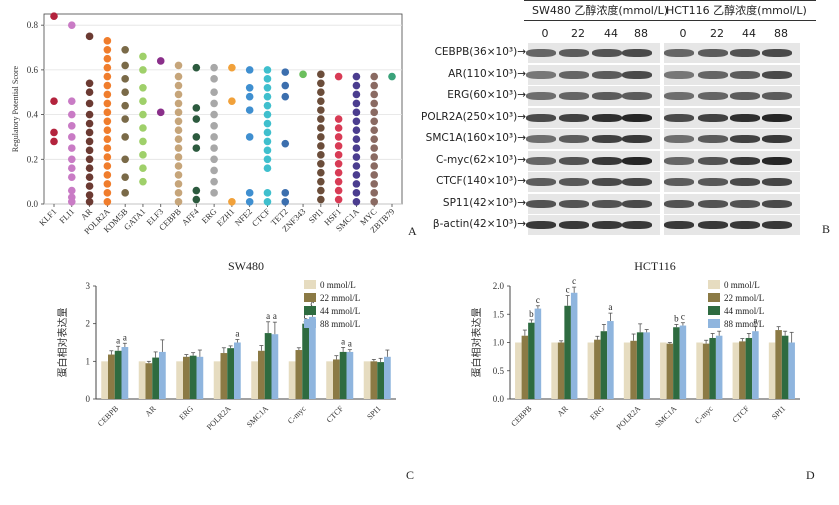  Describe the element at coordinates (714, 284) in the screenshot. I see `legend-swatch` at that location.